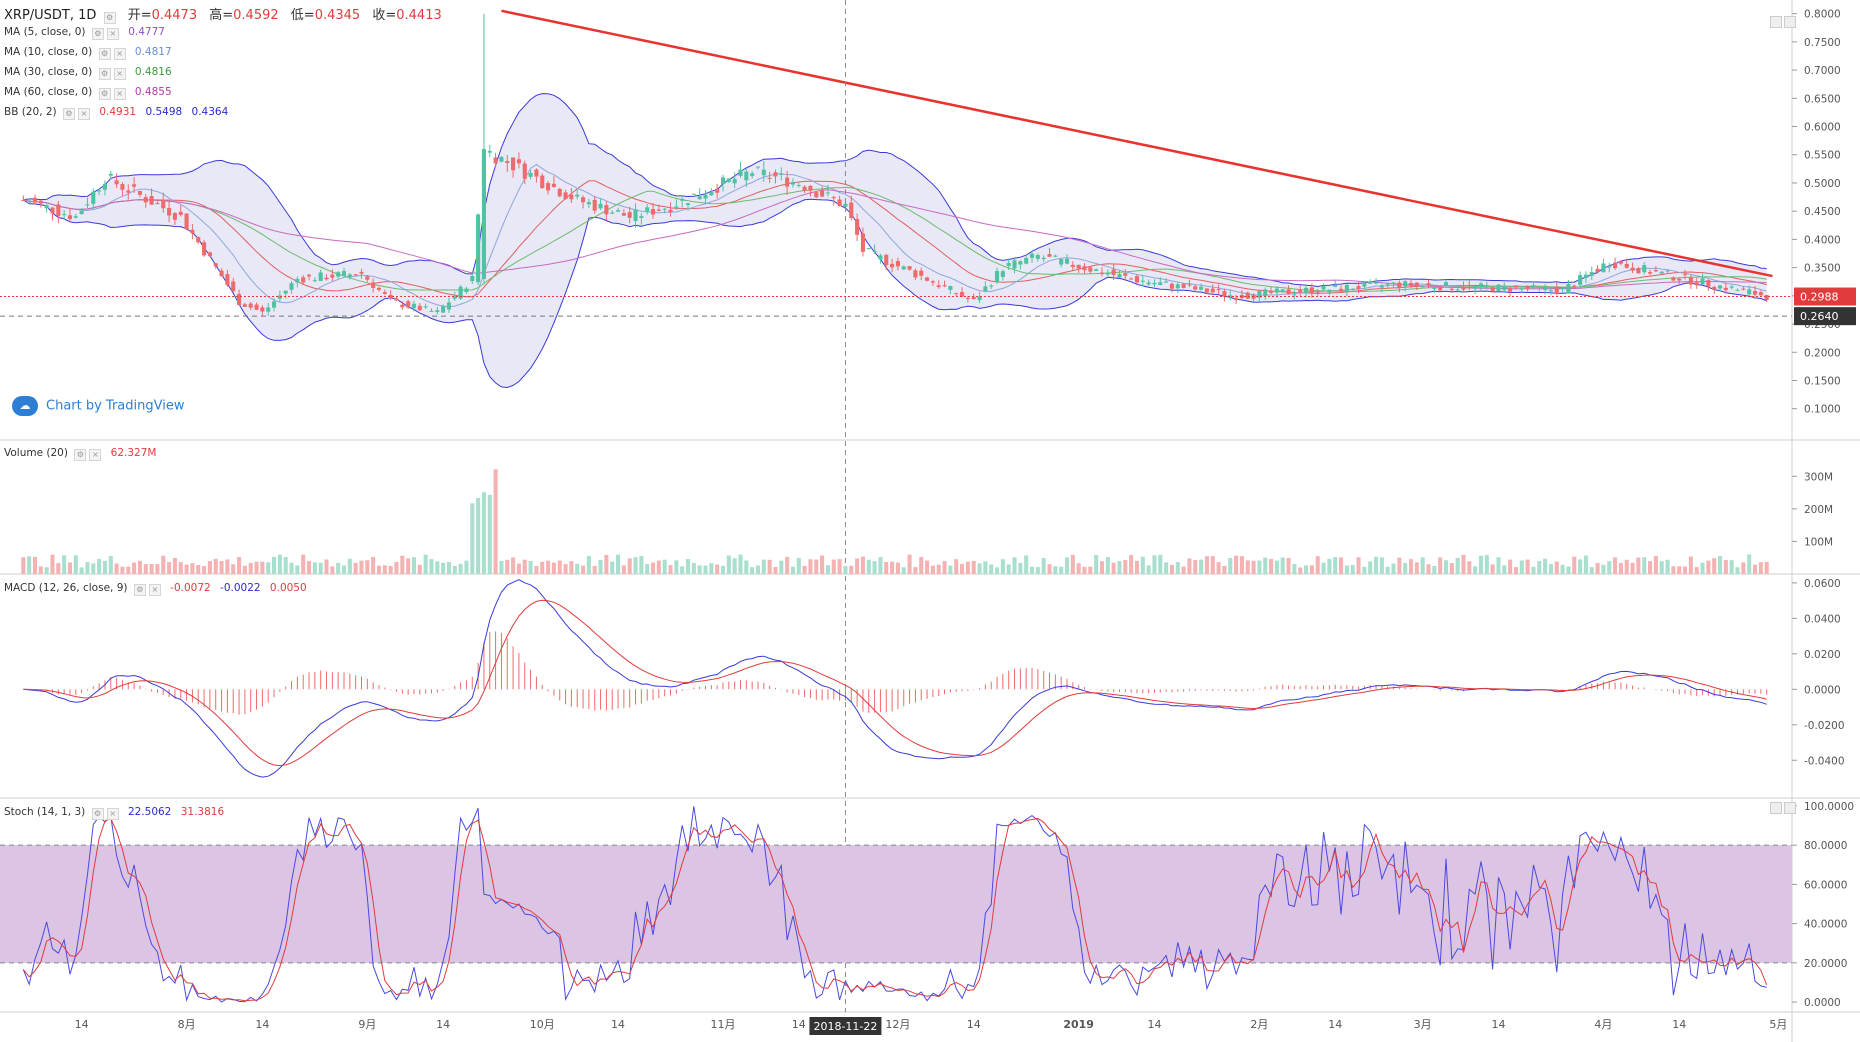 The image size is (1860, 1042). Describe the element at coordinates (1822, 655) in the screenshot. I see `macd-tick-label: 0.0200` at that location.